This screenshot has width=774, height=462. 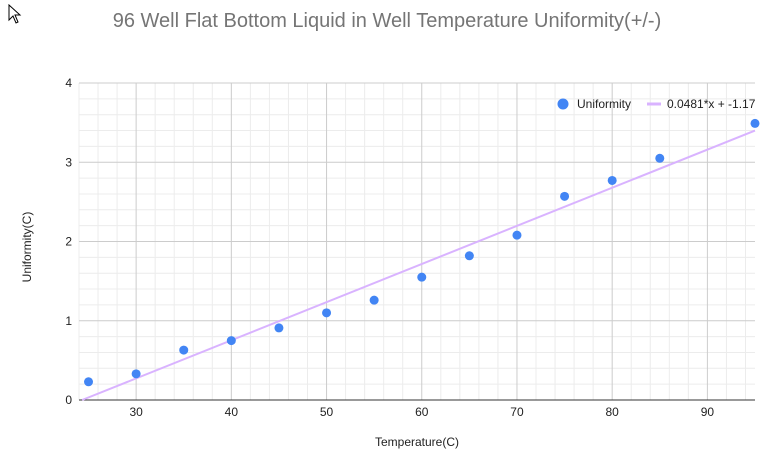 What do you see at coordinates (327, 412) in the screenshot?
I see `x-tick-label: 50` at bounding box center [327, 412].